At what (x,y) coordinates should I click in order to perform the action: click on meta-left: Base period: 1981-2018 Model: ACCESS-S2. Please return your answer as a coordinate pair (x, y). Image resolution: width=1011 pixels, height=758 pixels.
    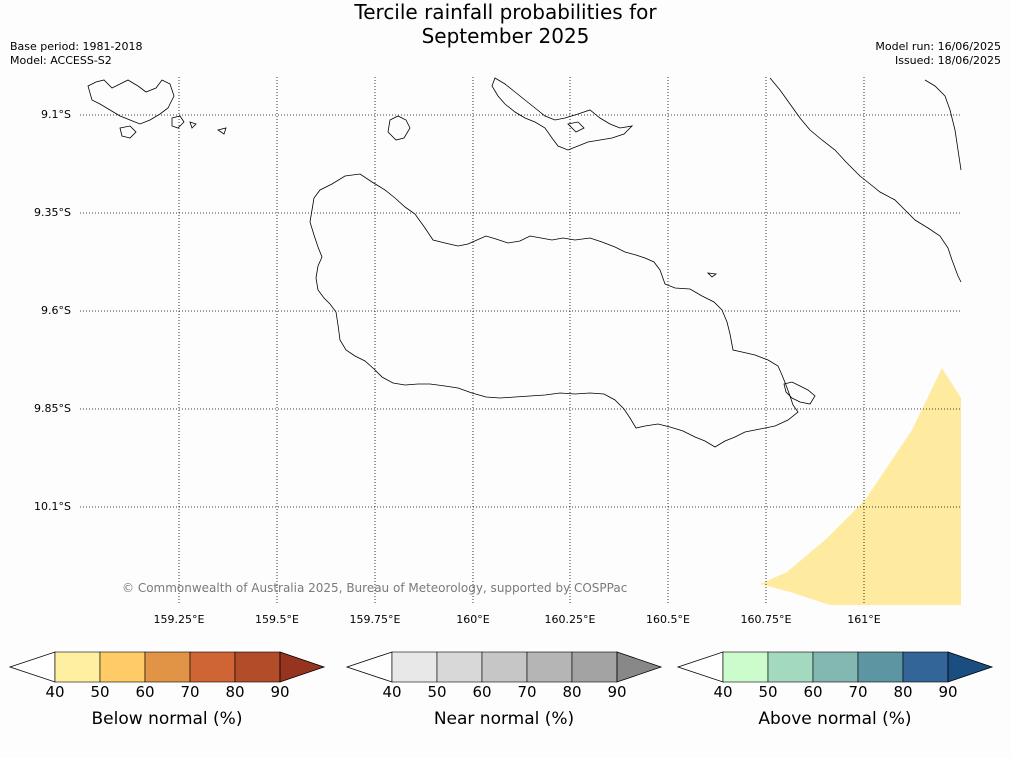
    Looking at the image, I should click on (76, 54).